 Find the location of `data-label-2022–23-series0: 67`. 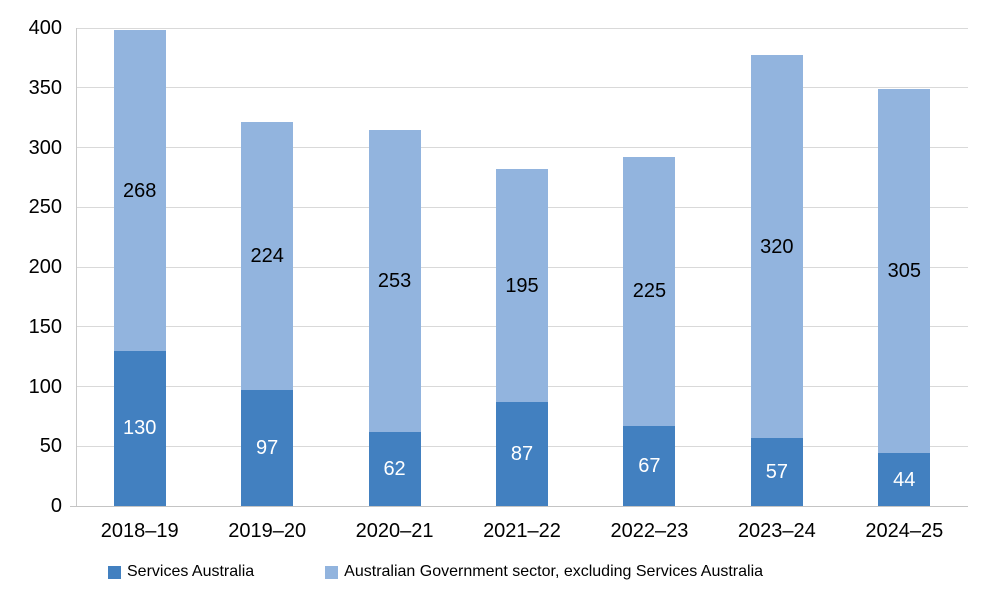

data-label-2022–23-series0: 67 is located at coordinates (649, 465).